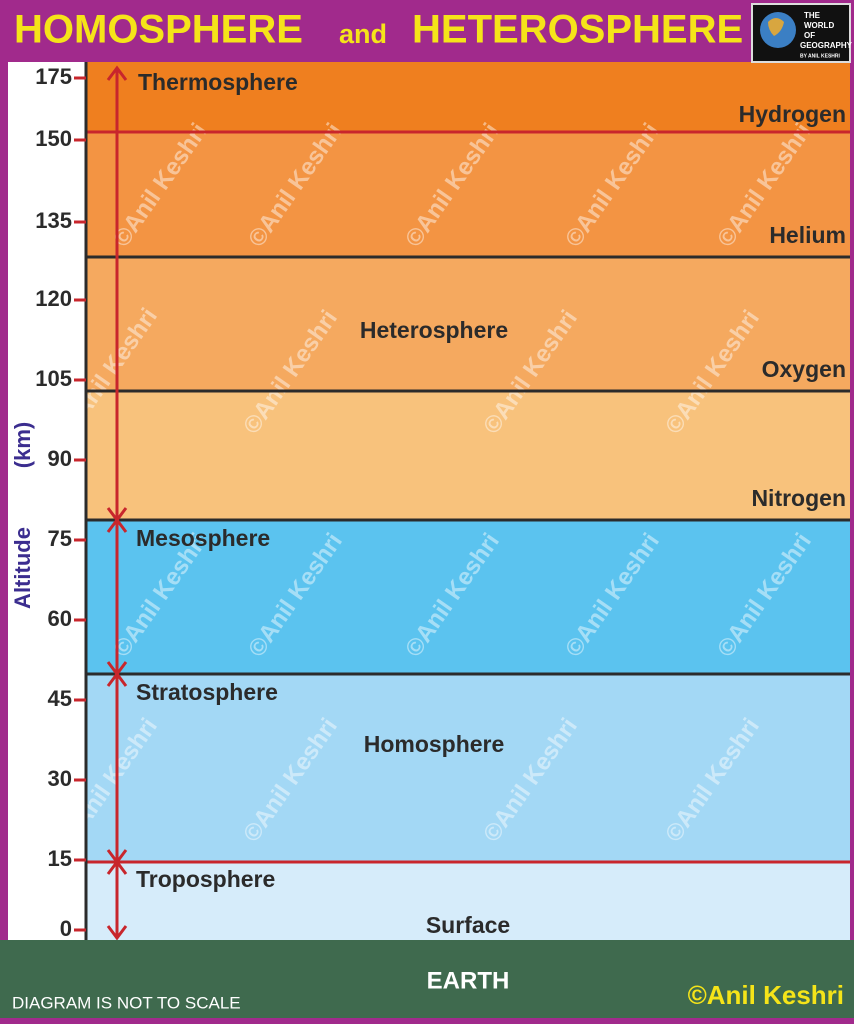  What do you see at coordinates (53, 138) in the screenshot?
I see `tick-label: 150` at bounding box center [53, 138].